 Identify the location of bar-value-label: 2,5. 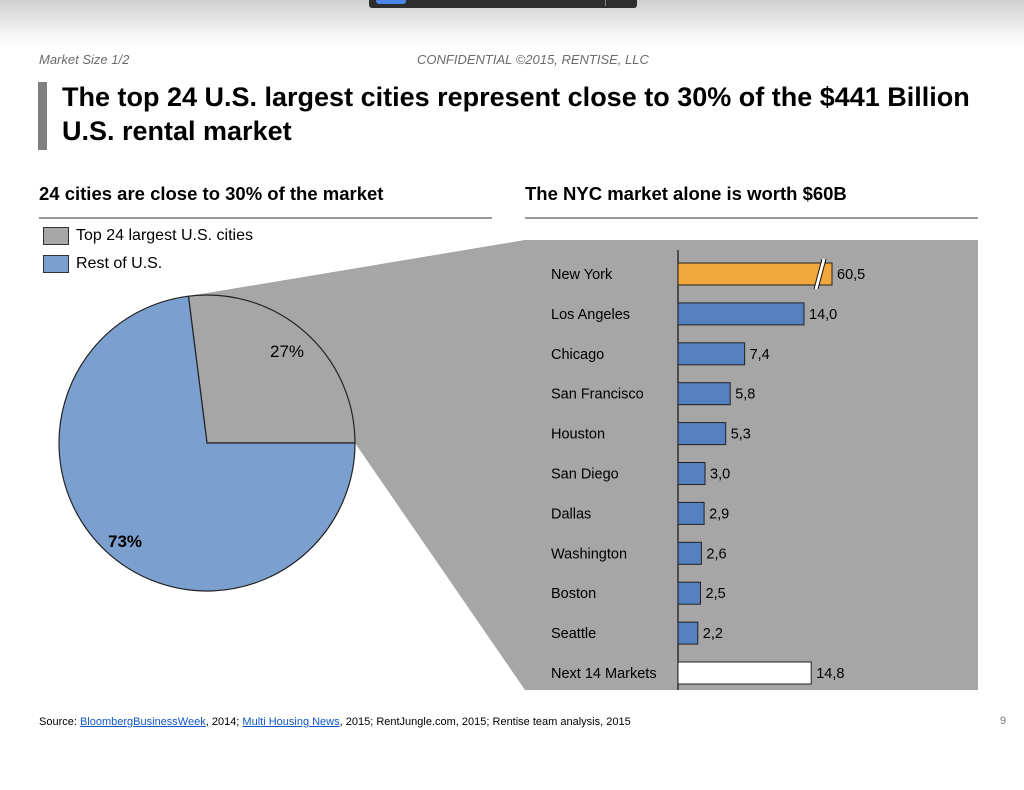
(716, 594).